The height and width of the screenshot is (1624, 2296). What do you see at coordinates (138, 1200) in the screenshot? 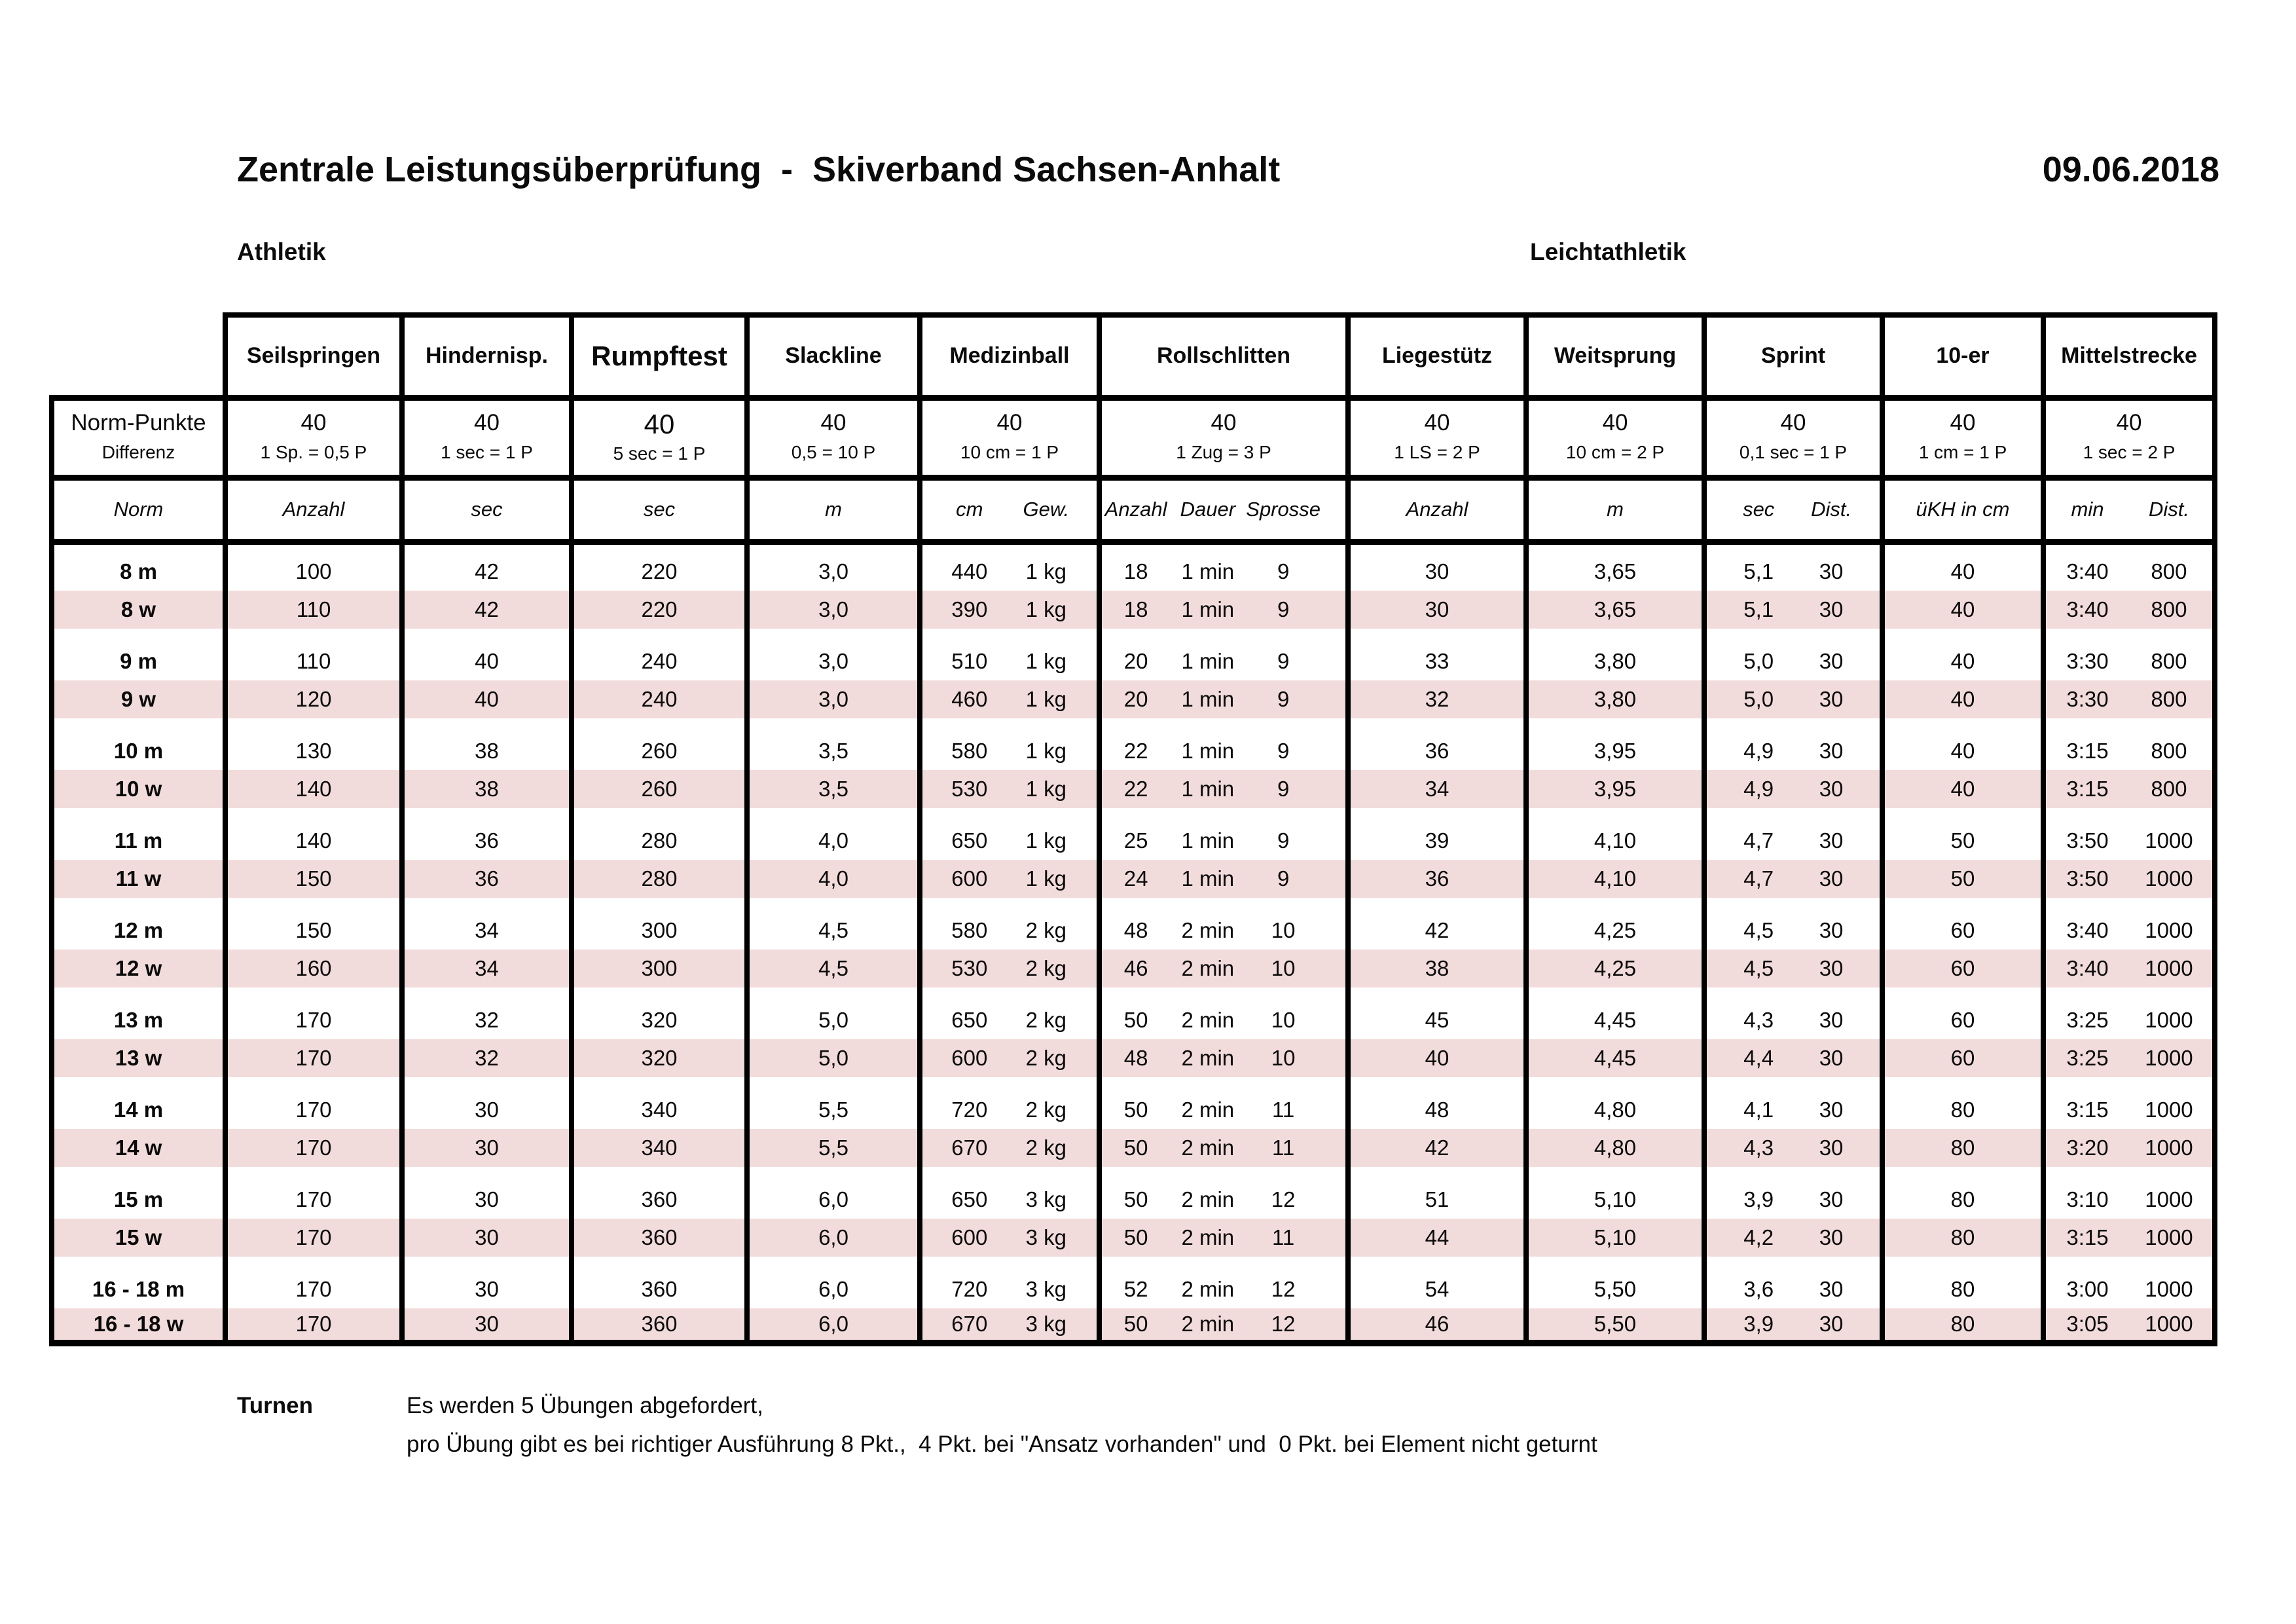
I see `row-label-15-m: 15 m` at bounding box center [138, 1200].